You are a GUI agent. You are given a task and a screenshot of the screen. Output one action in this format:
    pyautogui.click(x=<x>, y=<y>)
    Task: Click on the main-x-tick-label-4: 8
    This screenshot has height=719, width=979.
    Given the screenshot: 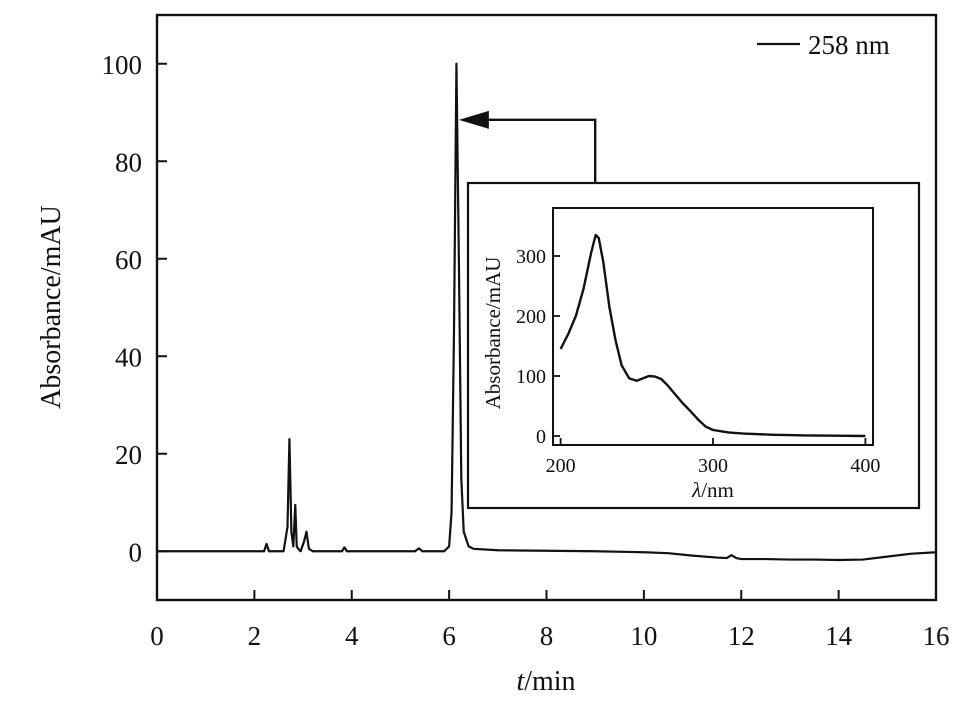 What is the action you would take?
    pyautogui.click(x=547, y=636)
    